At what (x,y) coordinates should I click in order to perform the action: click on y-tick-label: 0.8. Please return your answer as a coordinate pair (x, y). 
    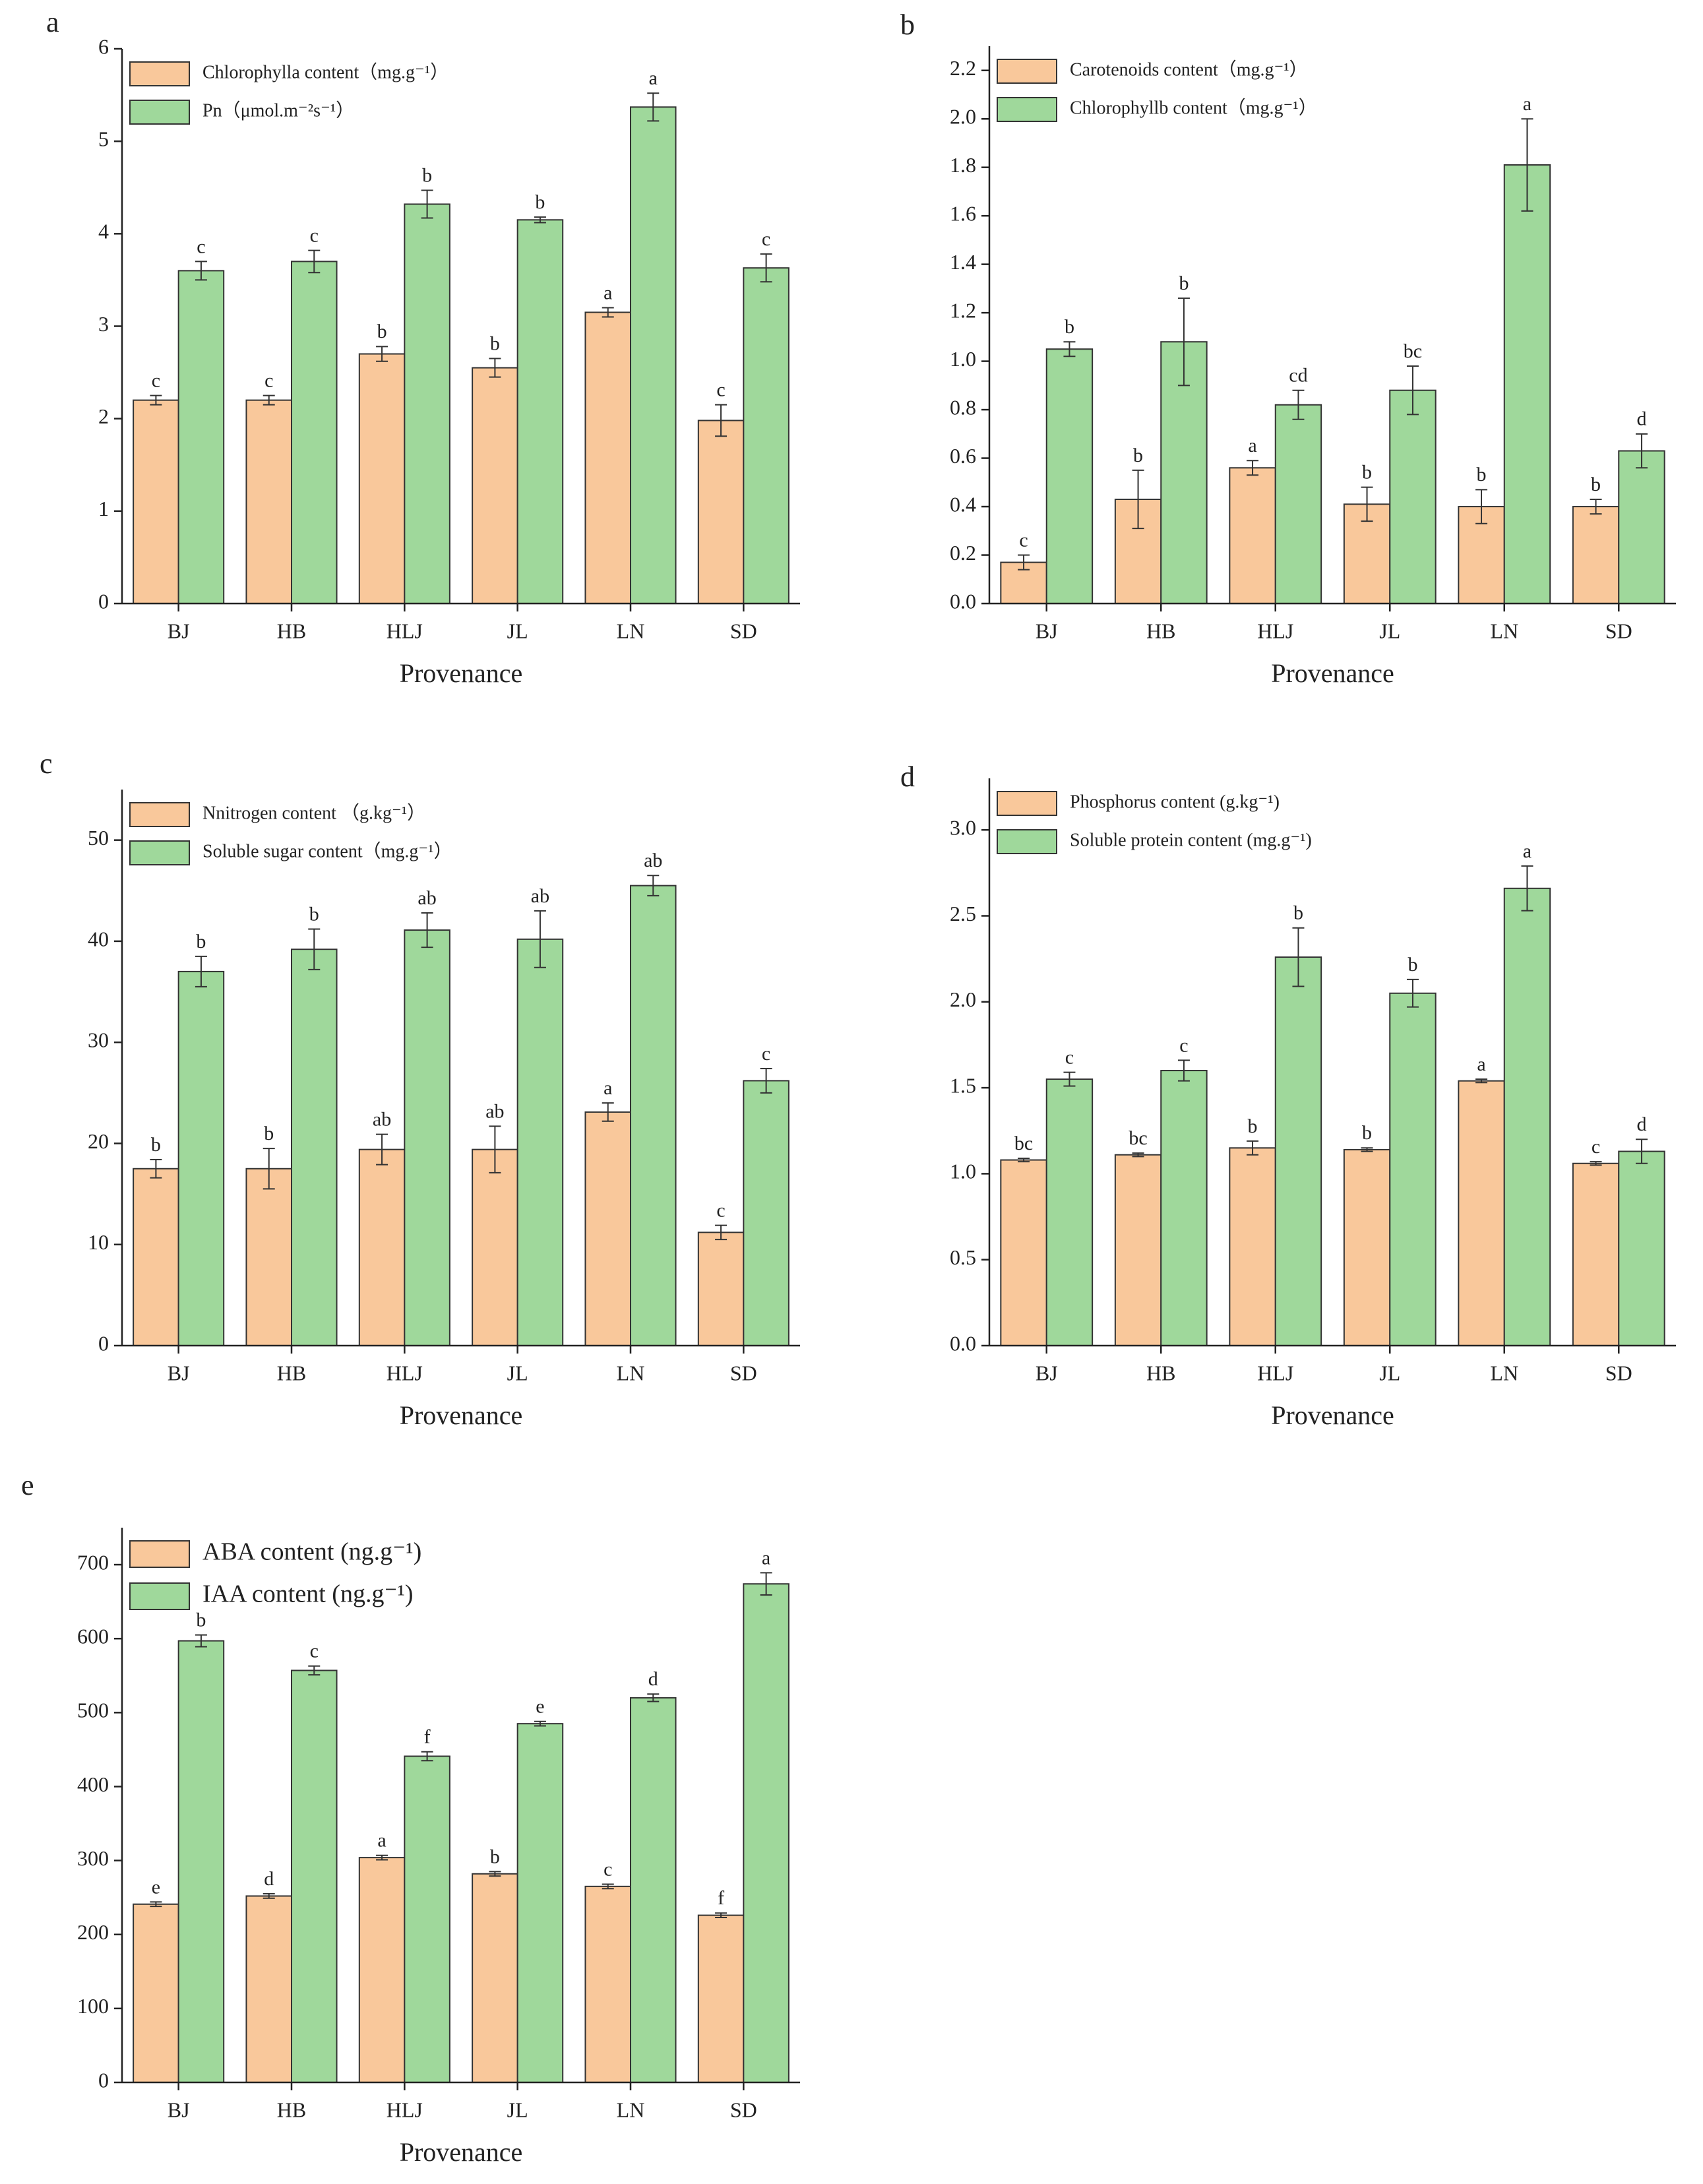
    Looking at the image, I should click on (963, 407).